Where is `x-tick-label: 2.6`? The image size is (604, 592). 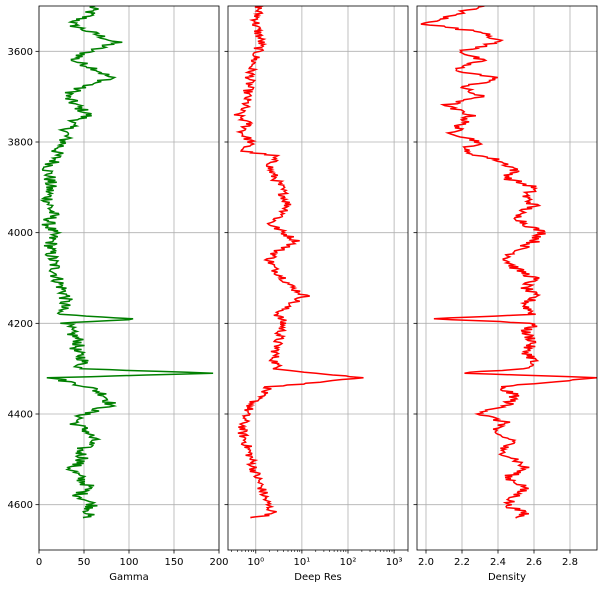
x-tick-label: 2.6 is located at coordinates (534, 562).